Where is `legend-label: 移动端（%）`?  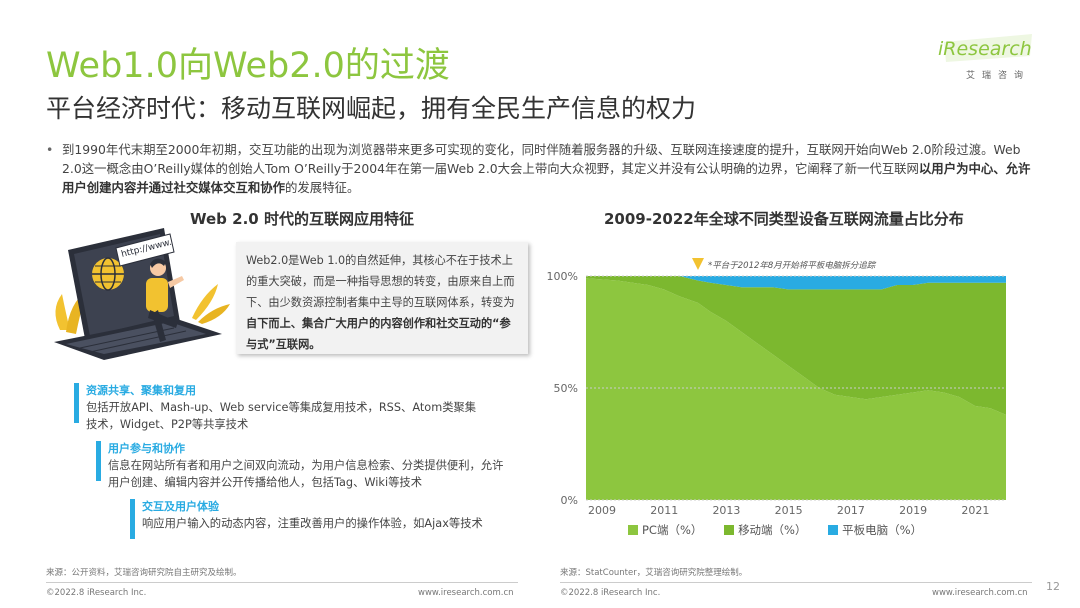
legend-label: 移动端（%） is located at coordinates (772, 530).